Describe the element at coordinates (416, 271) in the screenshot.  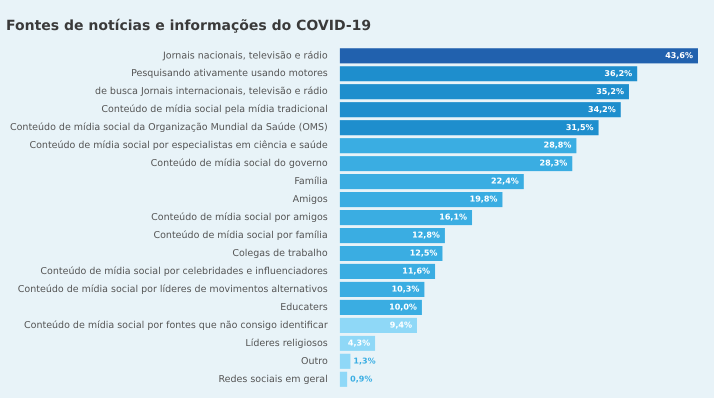
I see `data-label: 11,6%` at that location.